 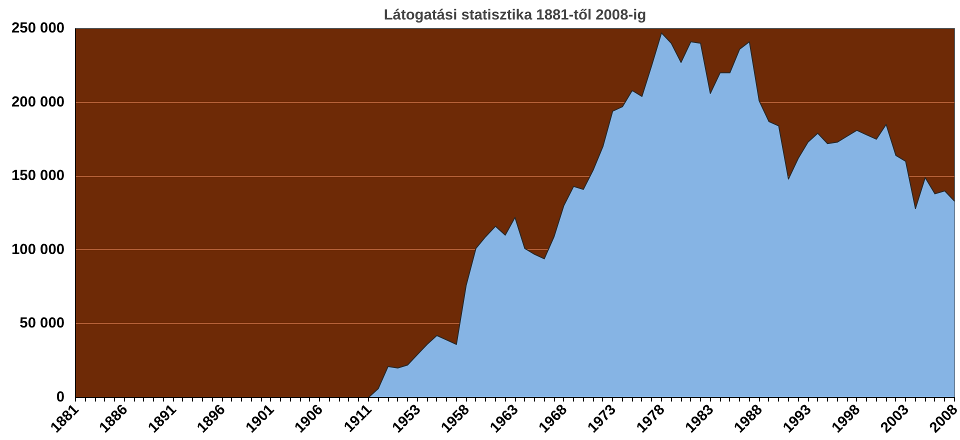 What do you see at coordinates (60, 398) in the screenshot?
I see `y-tick-label: 0` at bounding box center [60, 398].